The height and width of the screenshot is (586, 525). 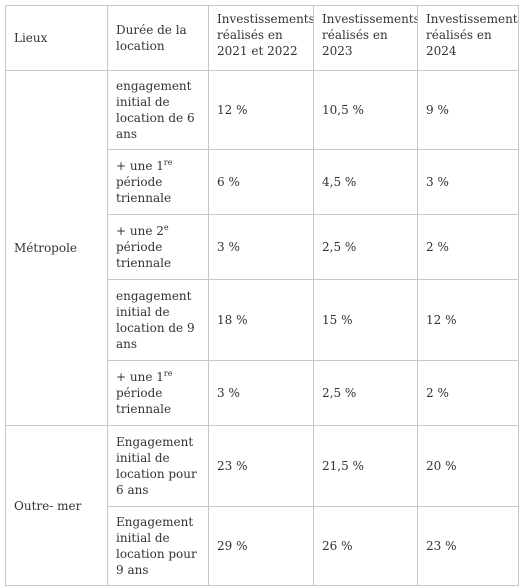 I want to click on group-outremer: Outre- mer, so click(x=56, y=505).